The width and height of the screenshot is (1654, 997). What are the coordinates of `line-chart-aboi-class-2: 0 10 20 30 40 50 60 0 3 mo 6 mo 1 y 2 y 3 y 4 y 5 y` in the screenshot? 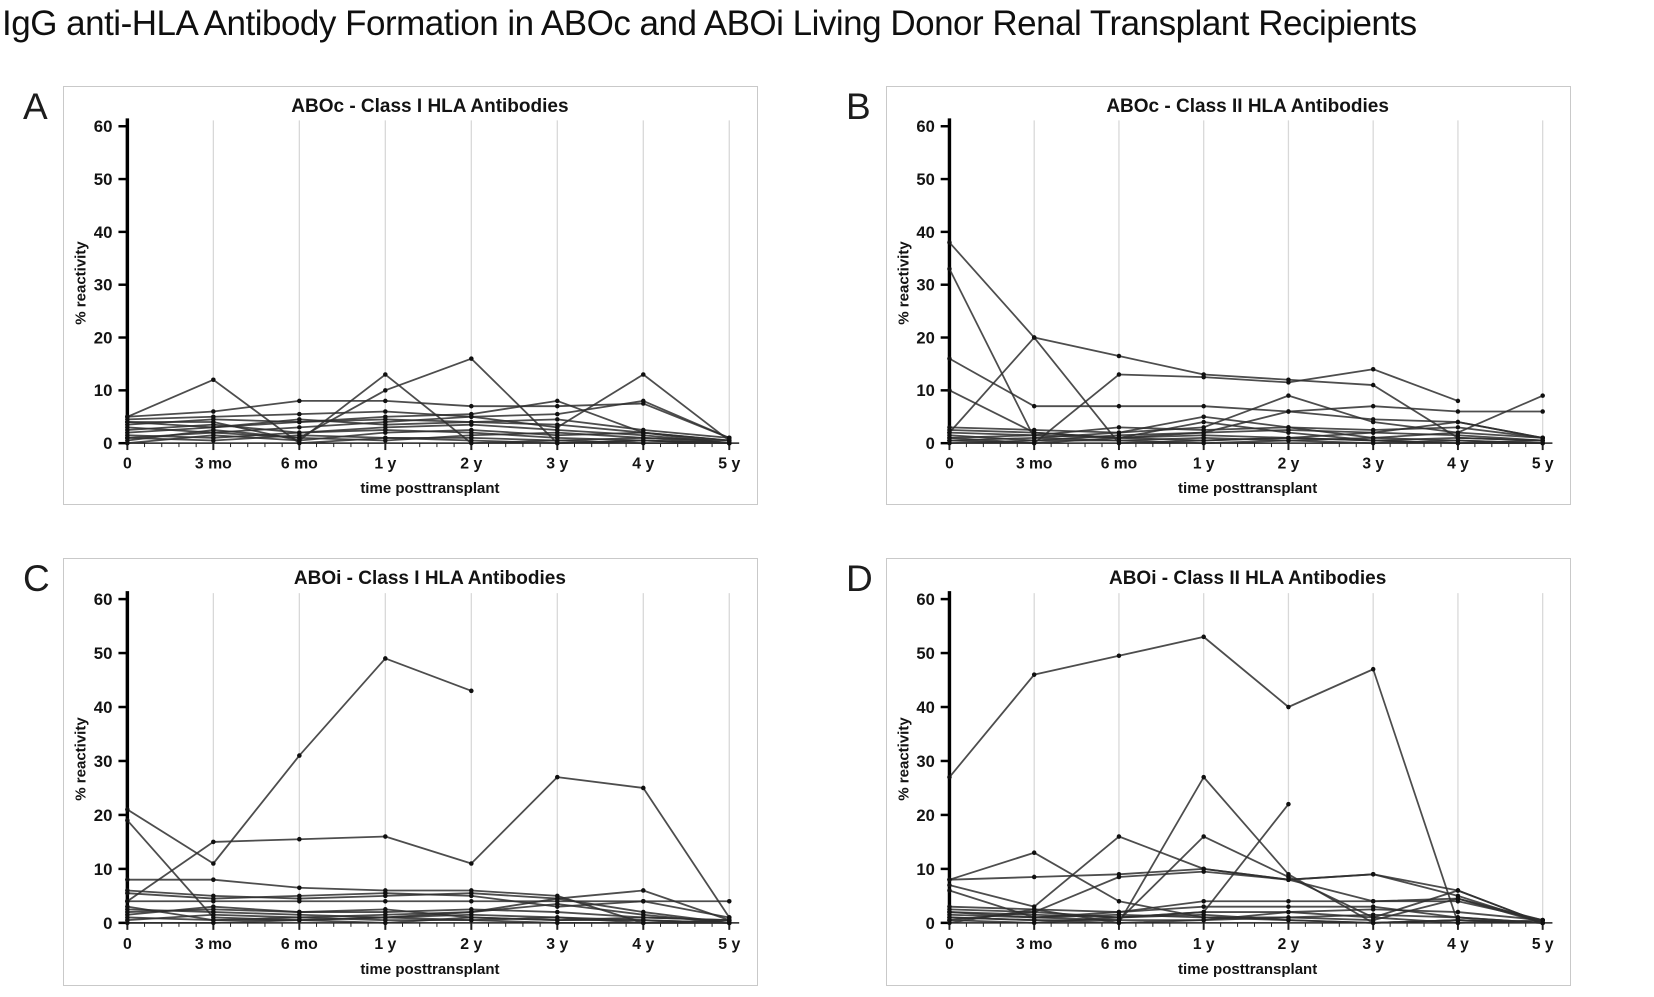 It's located at (1235, 771).